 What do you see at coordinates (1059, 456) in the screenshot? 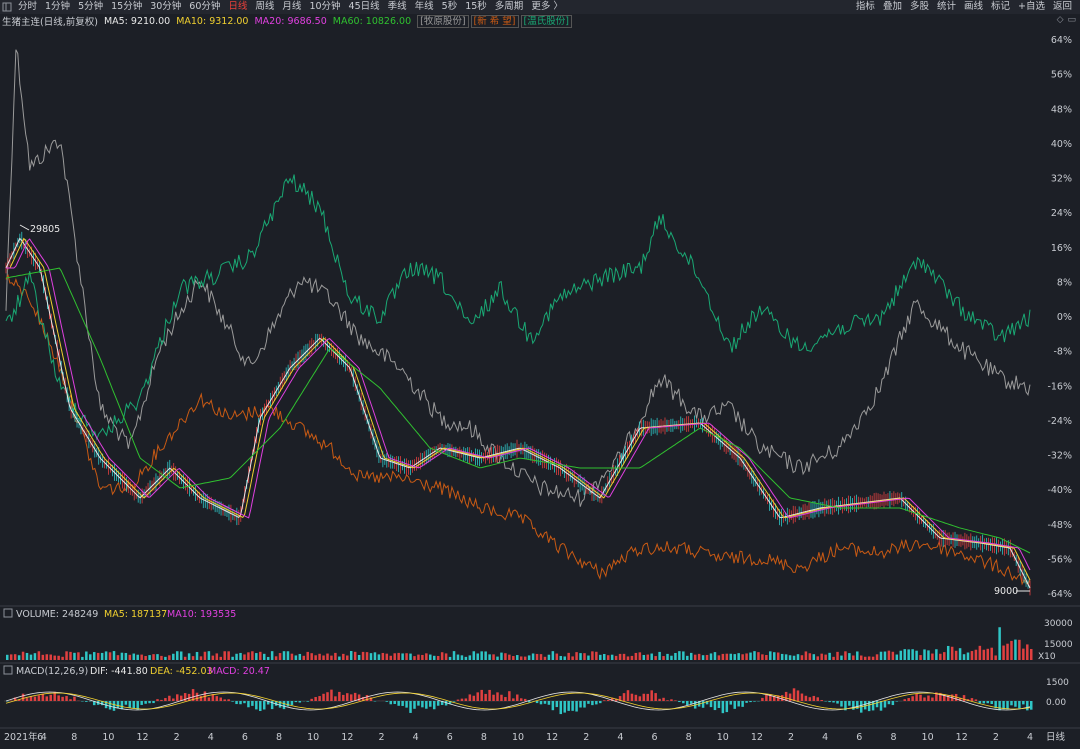
I see `right-axis-label: -32%` at bounding box center [1059, 456].